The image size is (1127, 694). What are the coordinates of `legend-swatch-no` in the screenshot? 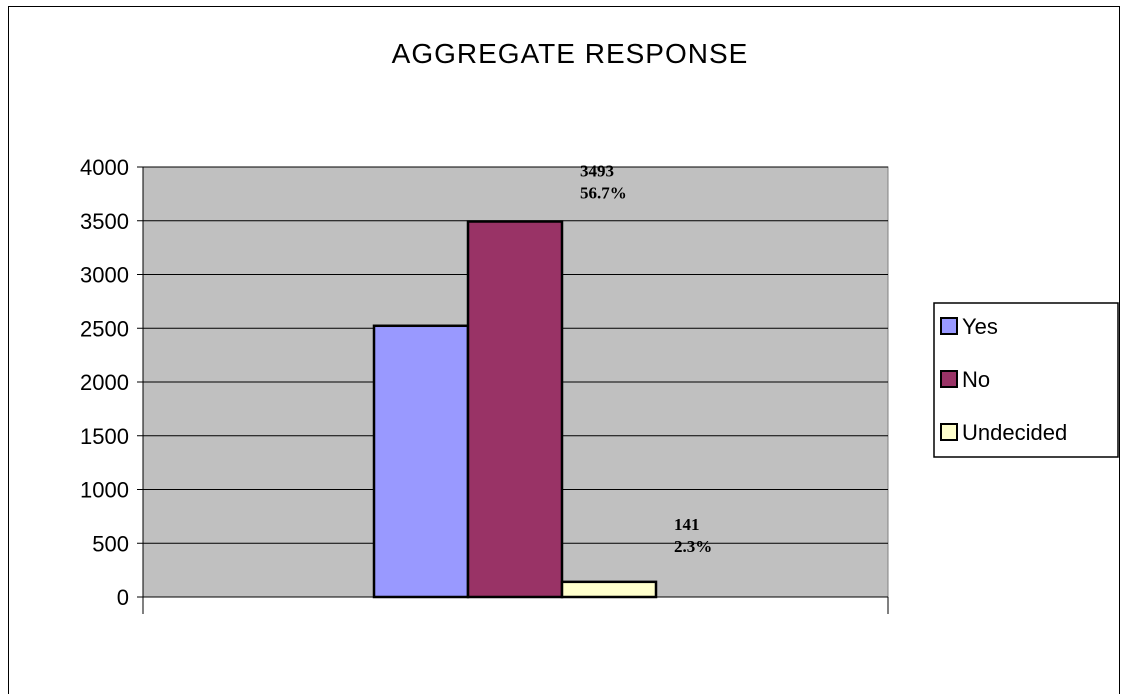 It's located at (949, 379).